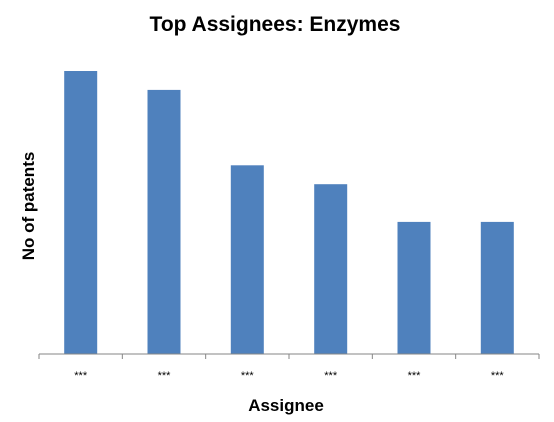  Describe the element at coordinates (286, 405) in the screenshot. I see `x-axis-label: Assignee` at that location.